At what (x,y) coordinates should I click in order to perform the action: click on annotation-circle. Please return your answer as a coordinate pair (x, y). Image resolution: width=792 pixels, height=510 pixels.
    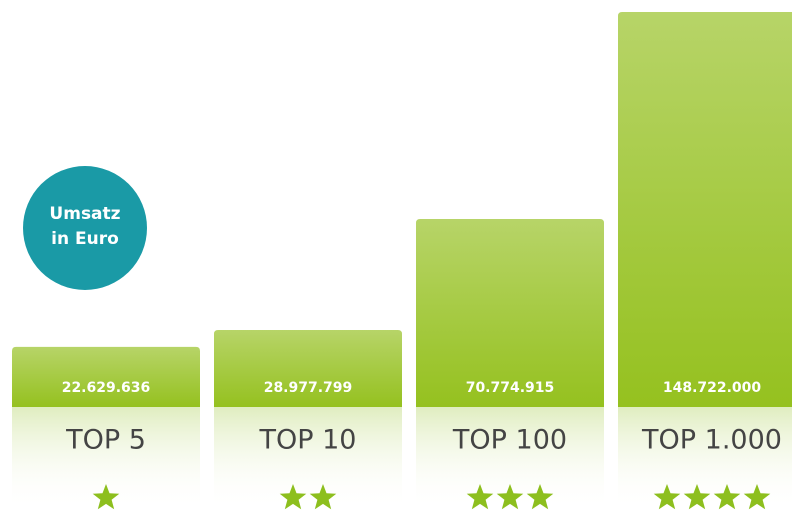
    Looking at the image, I should click on (85, 228).